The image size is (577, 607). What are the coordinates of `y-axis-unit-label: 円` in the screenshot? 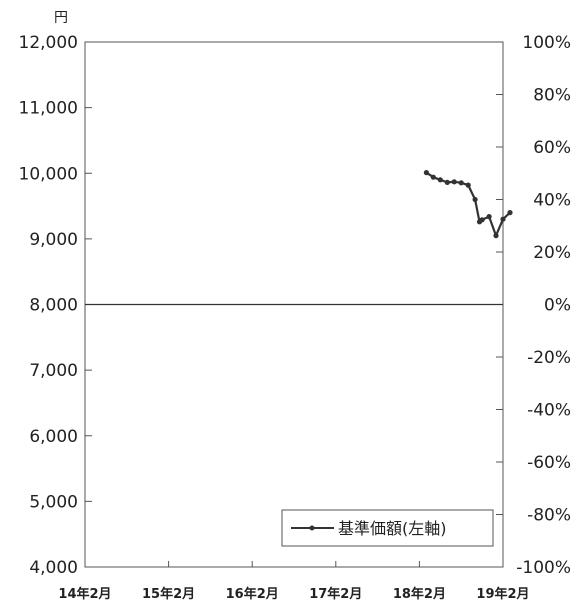 It's located at (61, 18).